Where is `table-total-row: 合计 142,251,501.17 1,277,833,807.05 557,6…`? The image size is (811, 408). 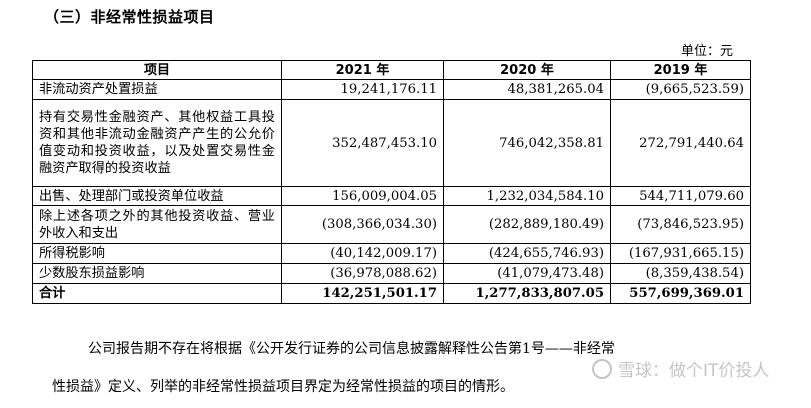
table-total-row: 合计 142,251,501.17 1,277,833,807.05 557,6… is located at coordinates (391, 293).